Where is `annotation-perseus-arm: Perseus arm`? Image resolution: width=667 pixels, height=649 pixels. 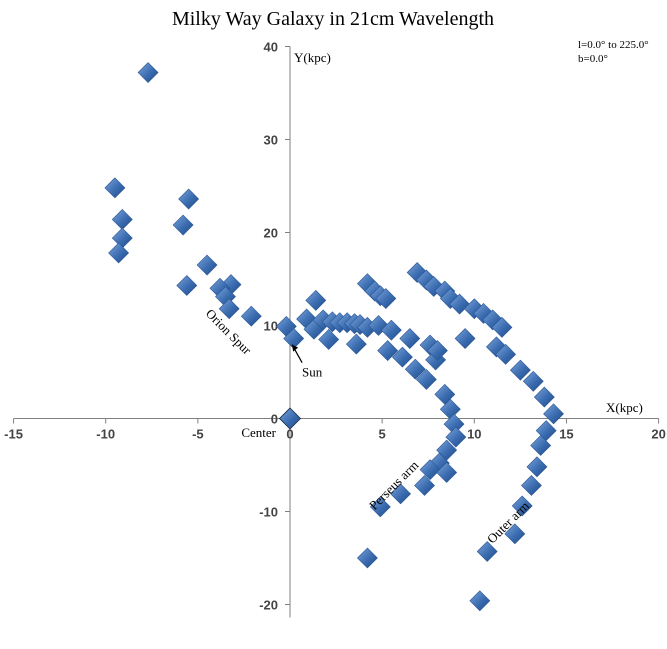 annotation-perseus-arm: Perseus arm is located at coordinates (393, 484).